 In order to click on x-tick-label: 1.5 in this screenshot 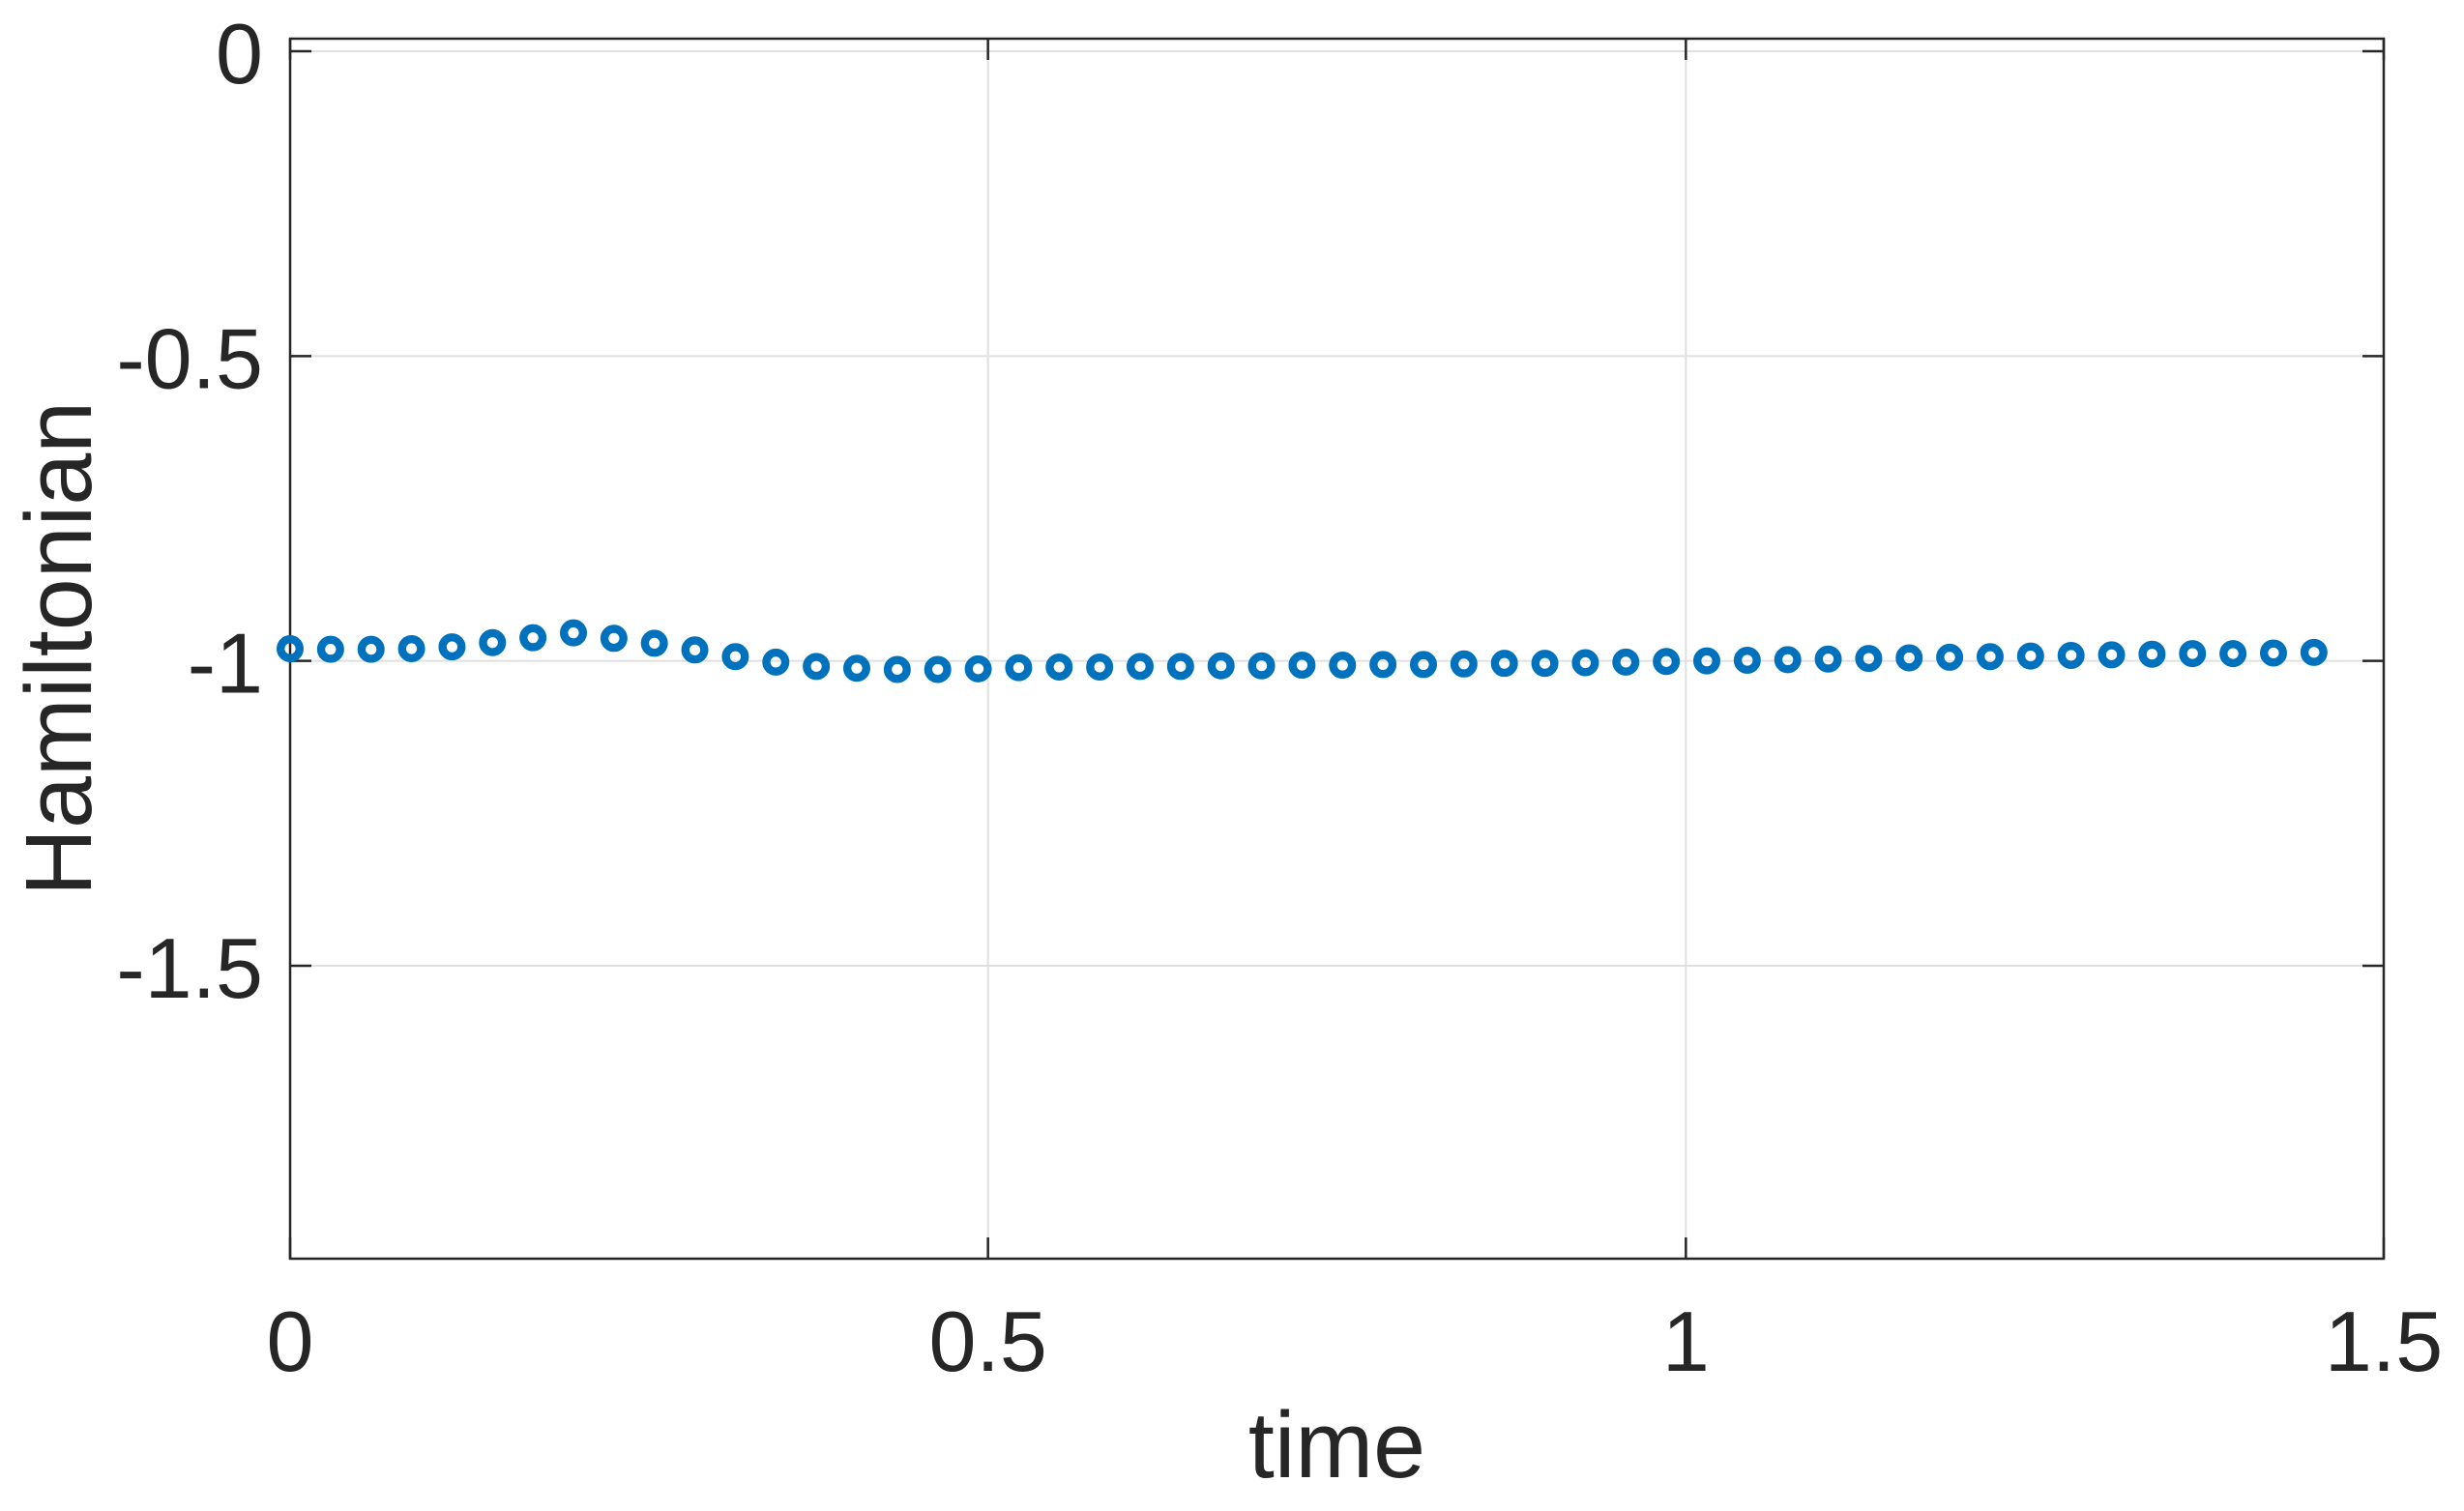, I will do `click(2384, 1341)`.